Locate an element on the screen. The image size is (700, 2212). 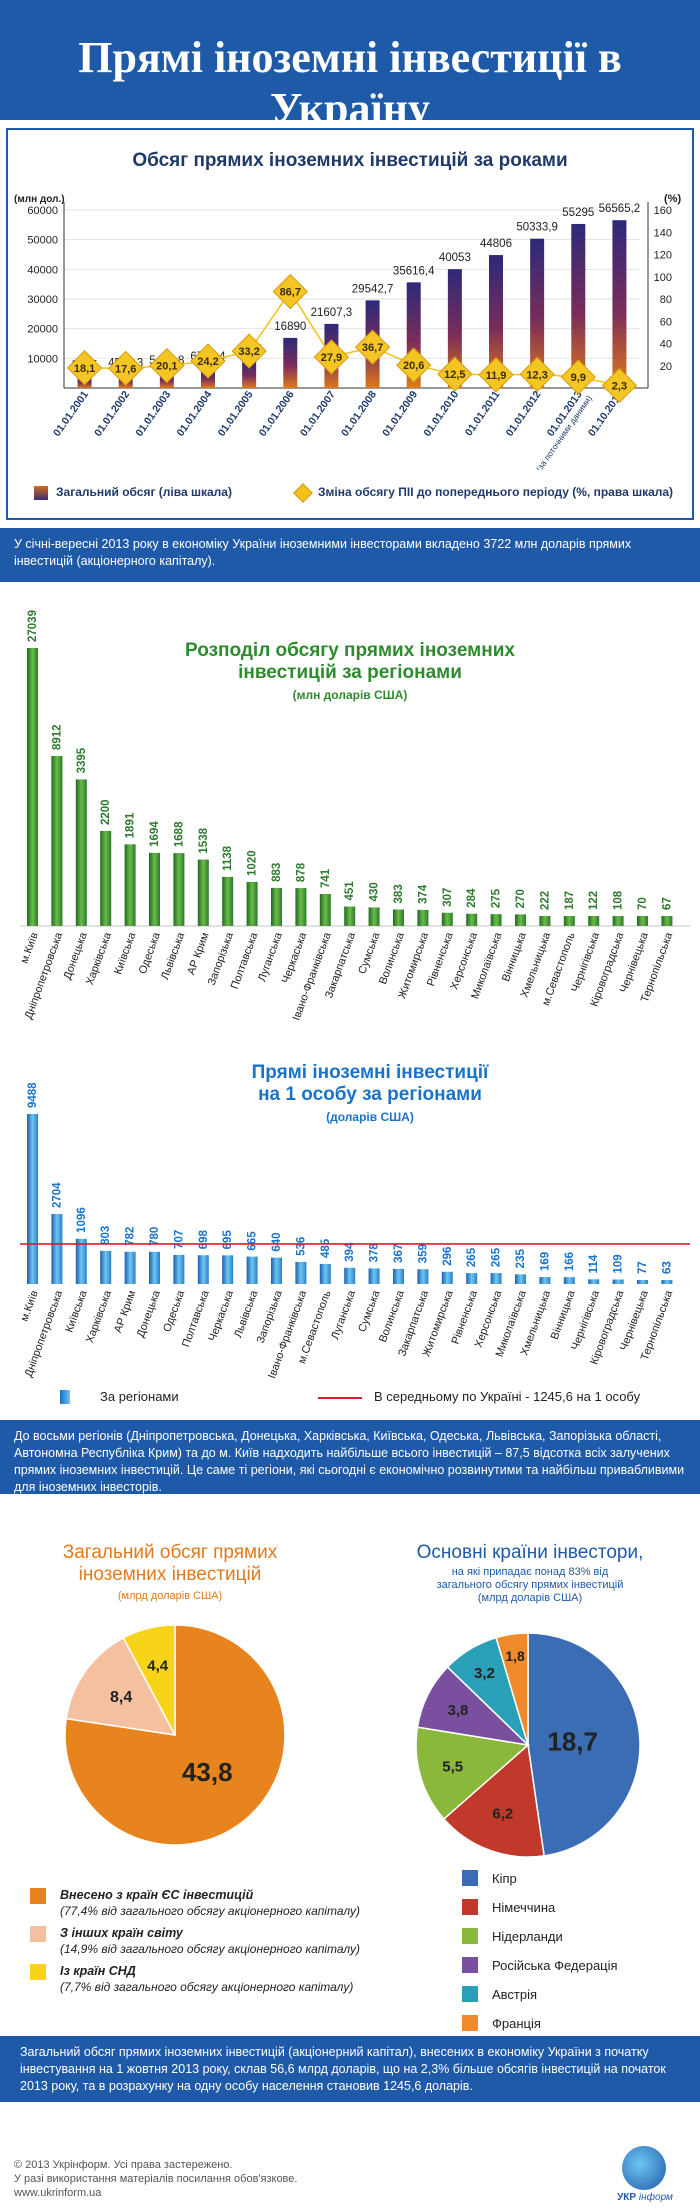
pie2-title: Основні країни інвестори, is located at coordinates (530, 1552).